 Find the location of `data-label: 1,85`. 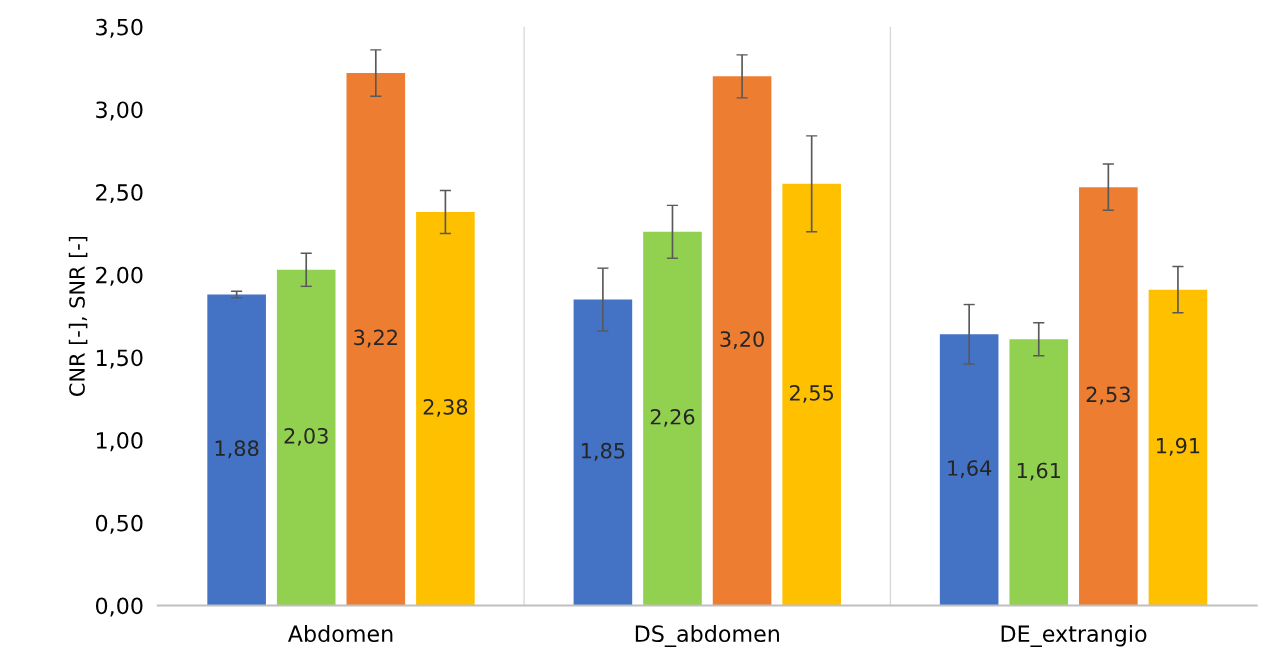

data-label: 1,85 is located at coordinates (603, 451).